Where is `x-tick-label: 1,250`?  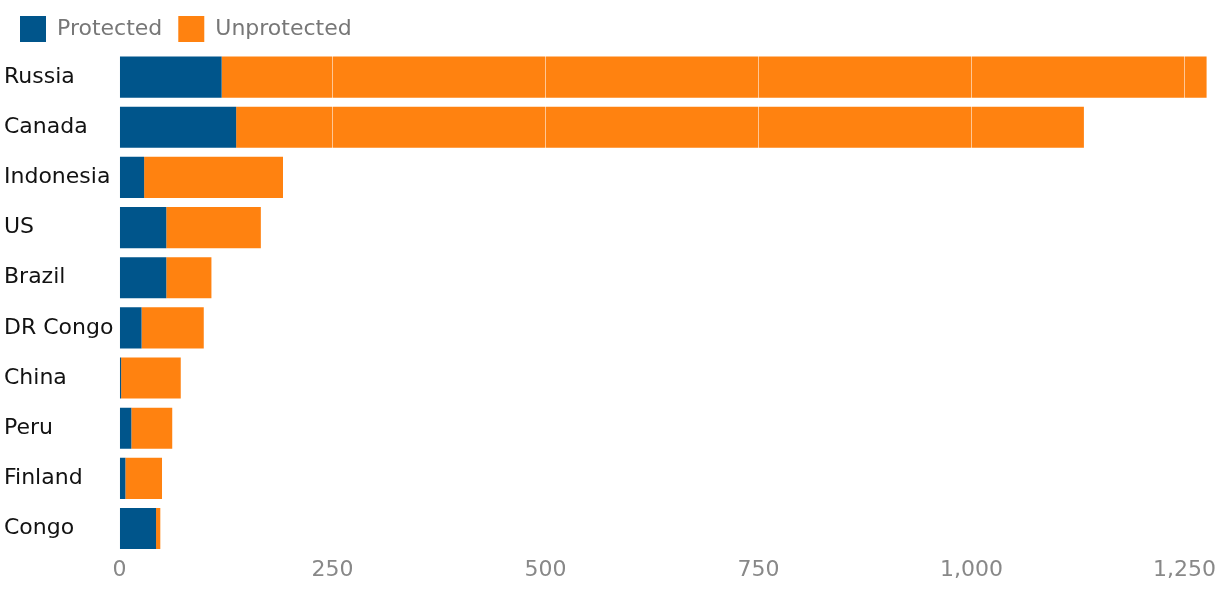
x-tick-label: 1,250 is located at coordinates (1184, 568).